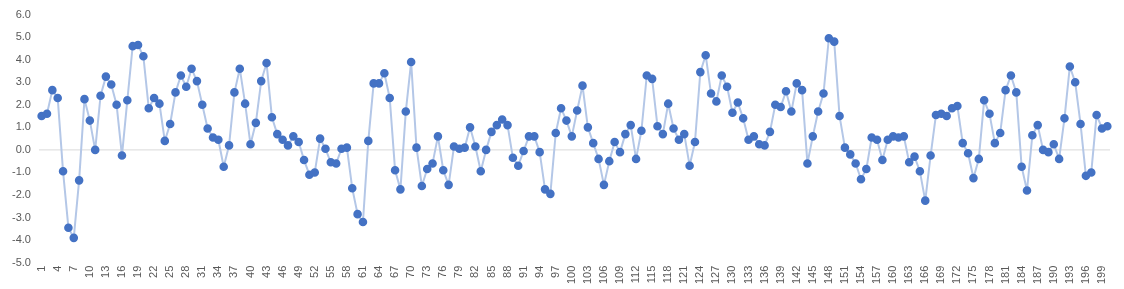  Describe the element at coordinates (554, 271) in the screenshot. I see `x-tick-label: 97` at that location.